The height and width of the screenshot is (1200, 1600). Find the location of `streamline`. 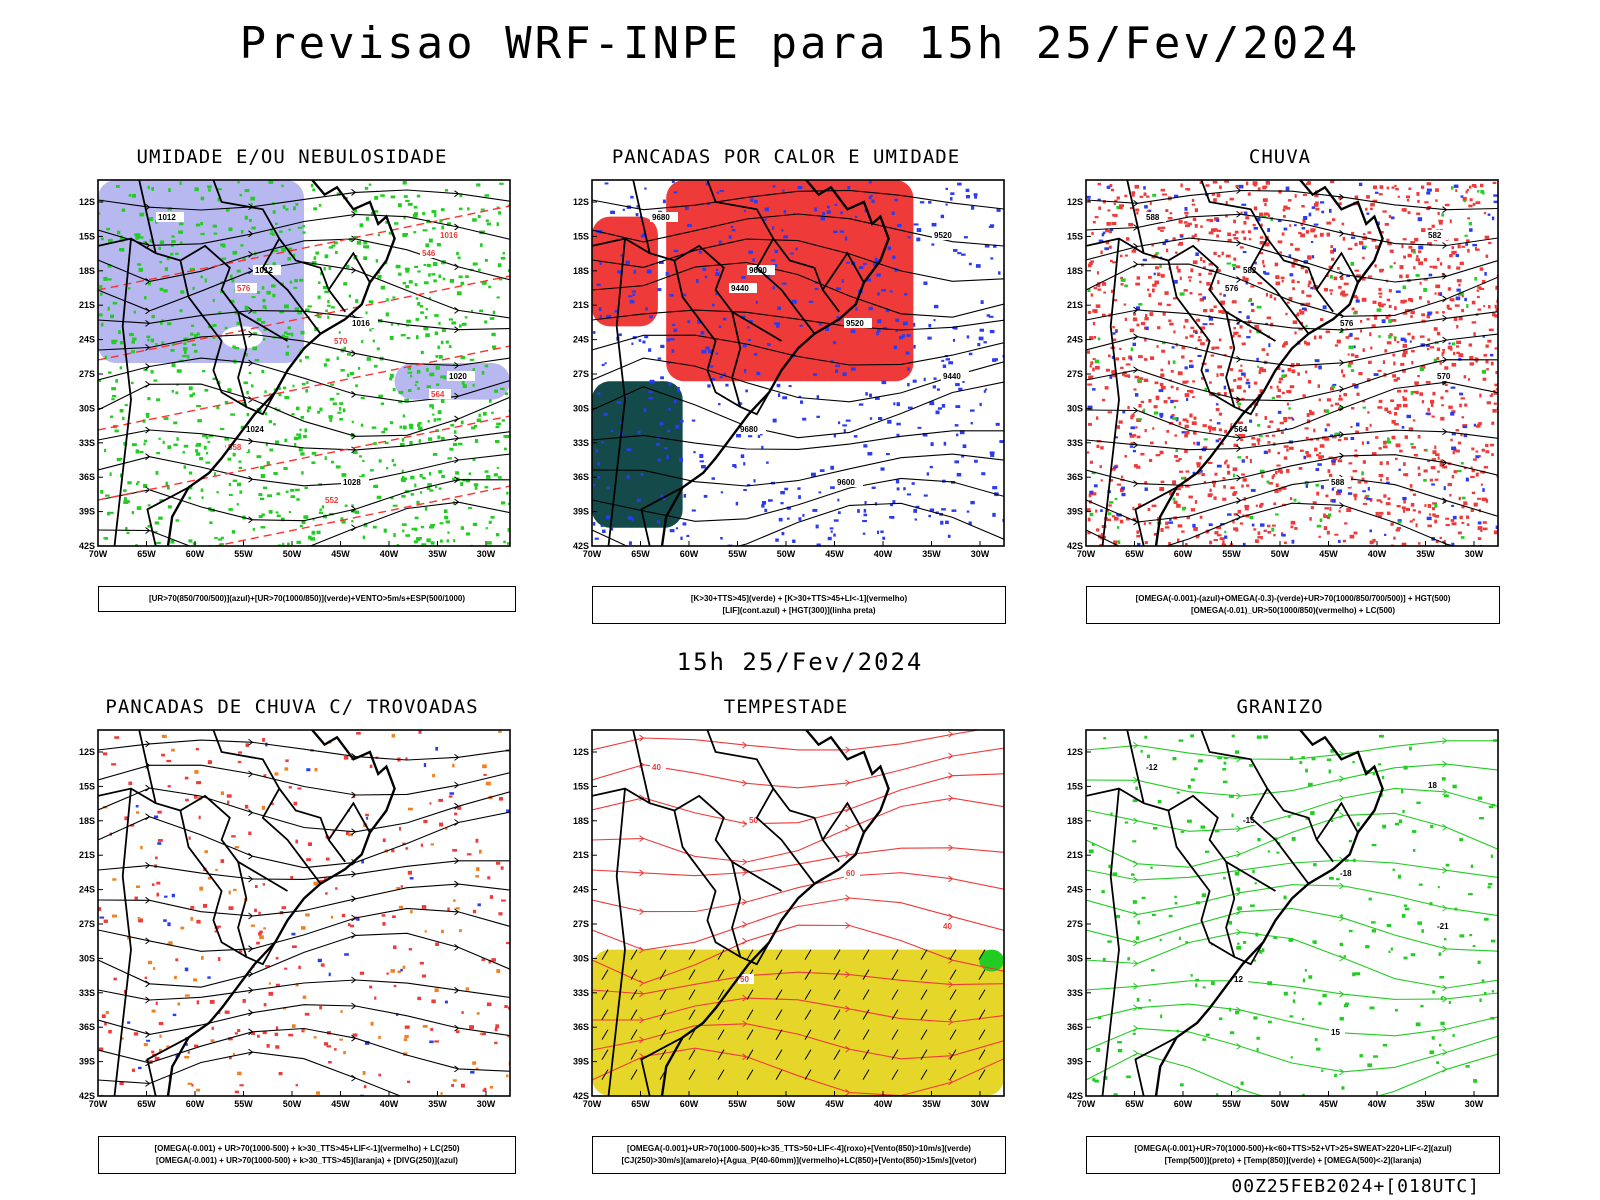

streamline is located at coordinates (1292, 200).